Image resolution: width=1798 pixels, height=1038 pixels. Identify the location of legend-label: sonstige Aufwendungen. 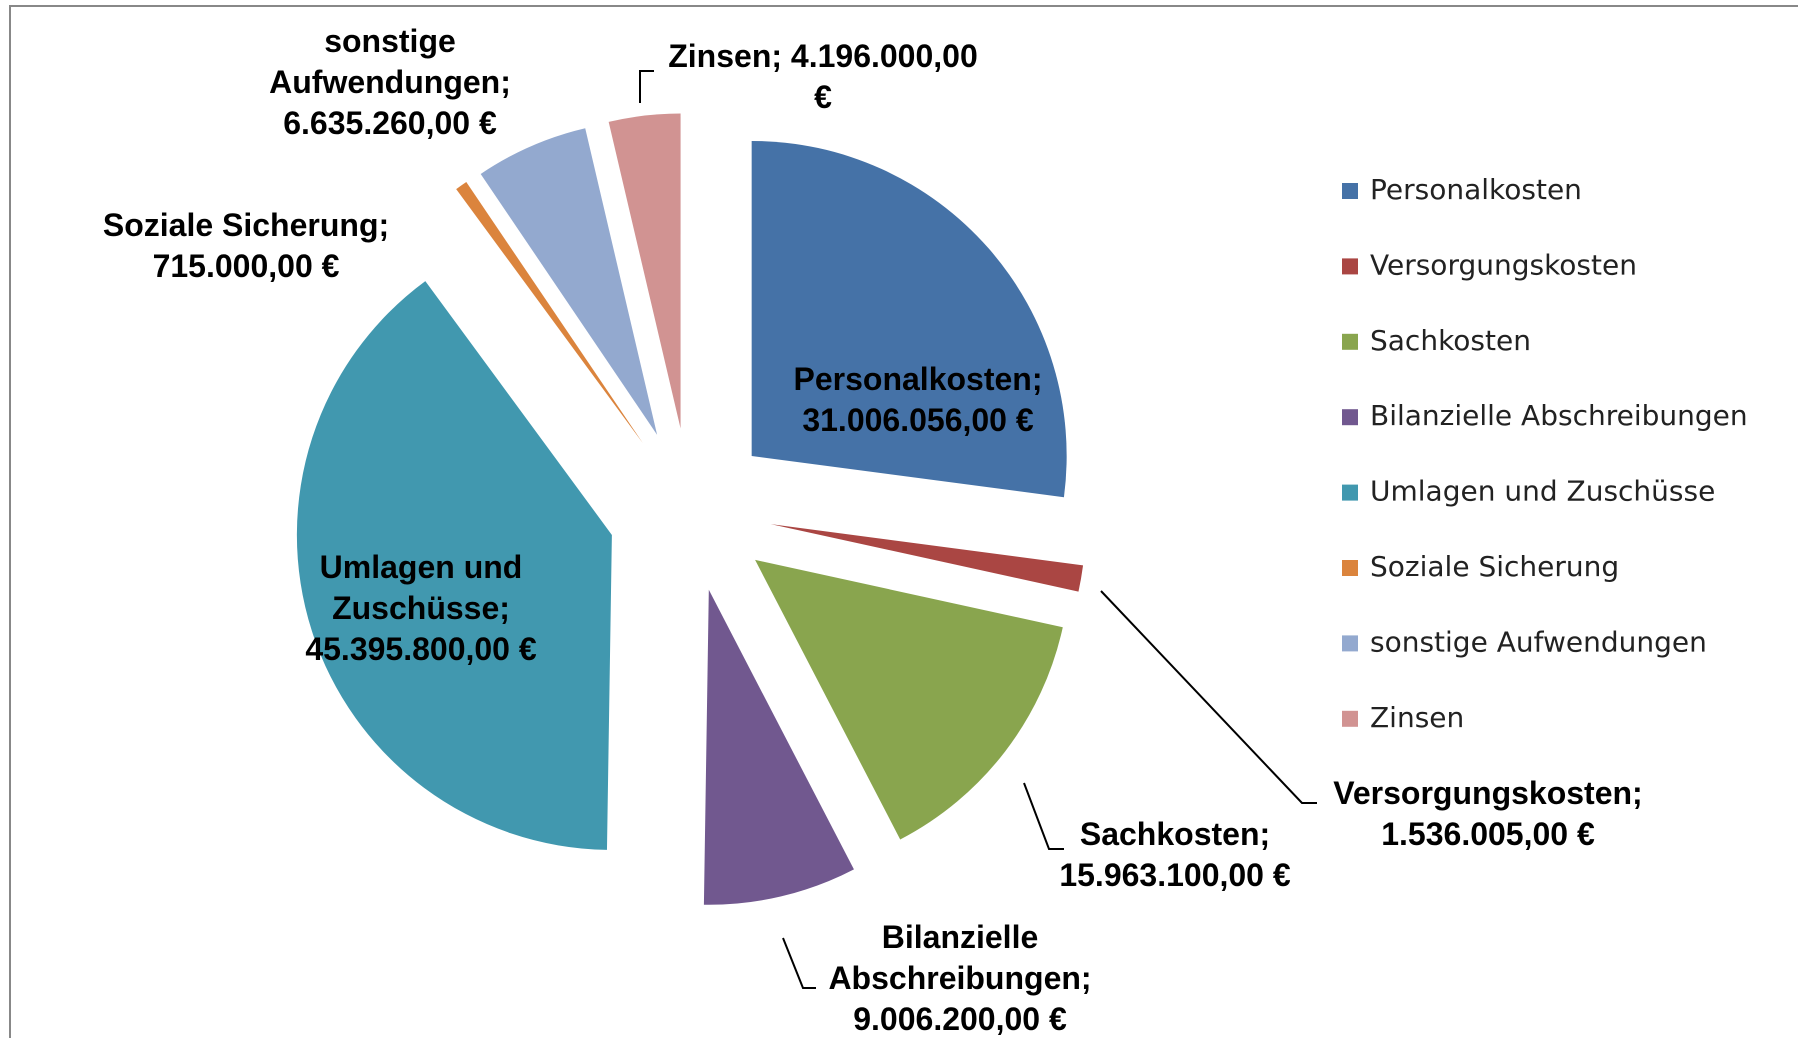
(1538, 641).